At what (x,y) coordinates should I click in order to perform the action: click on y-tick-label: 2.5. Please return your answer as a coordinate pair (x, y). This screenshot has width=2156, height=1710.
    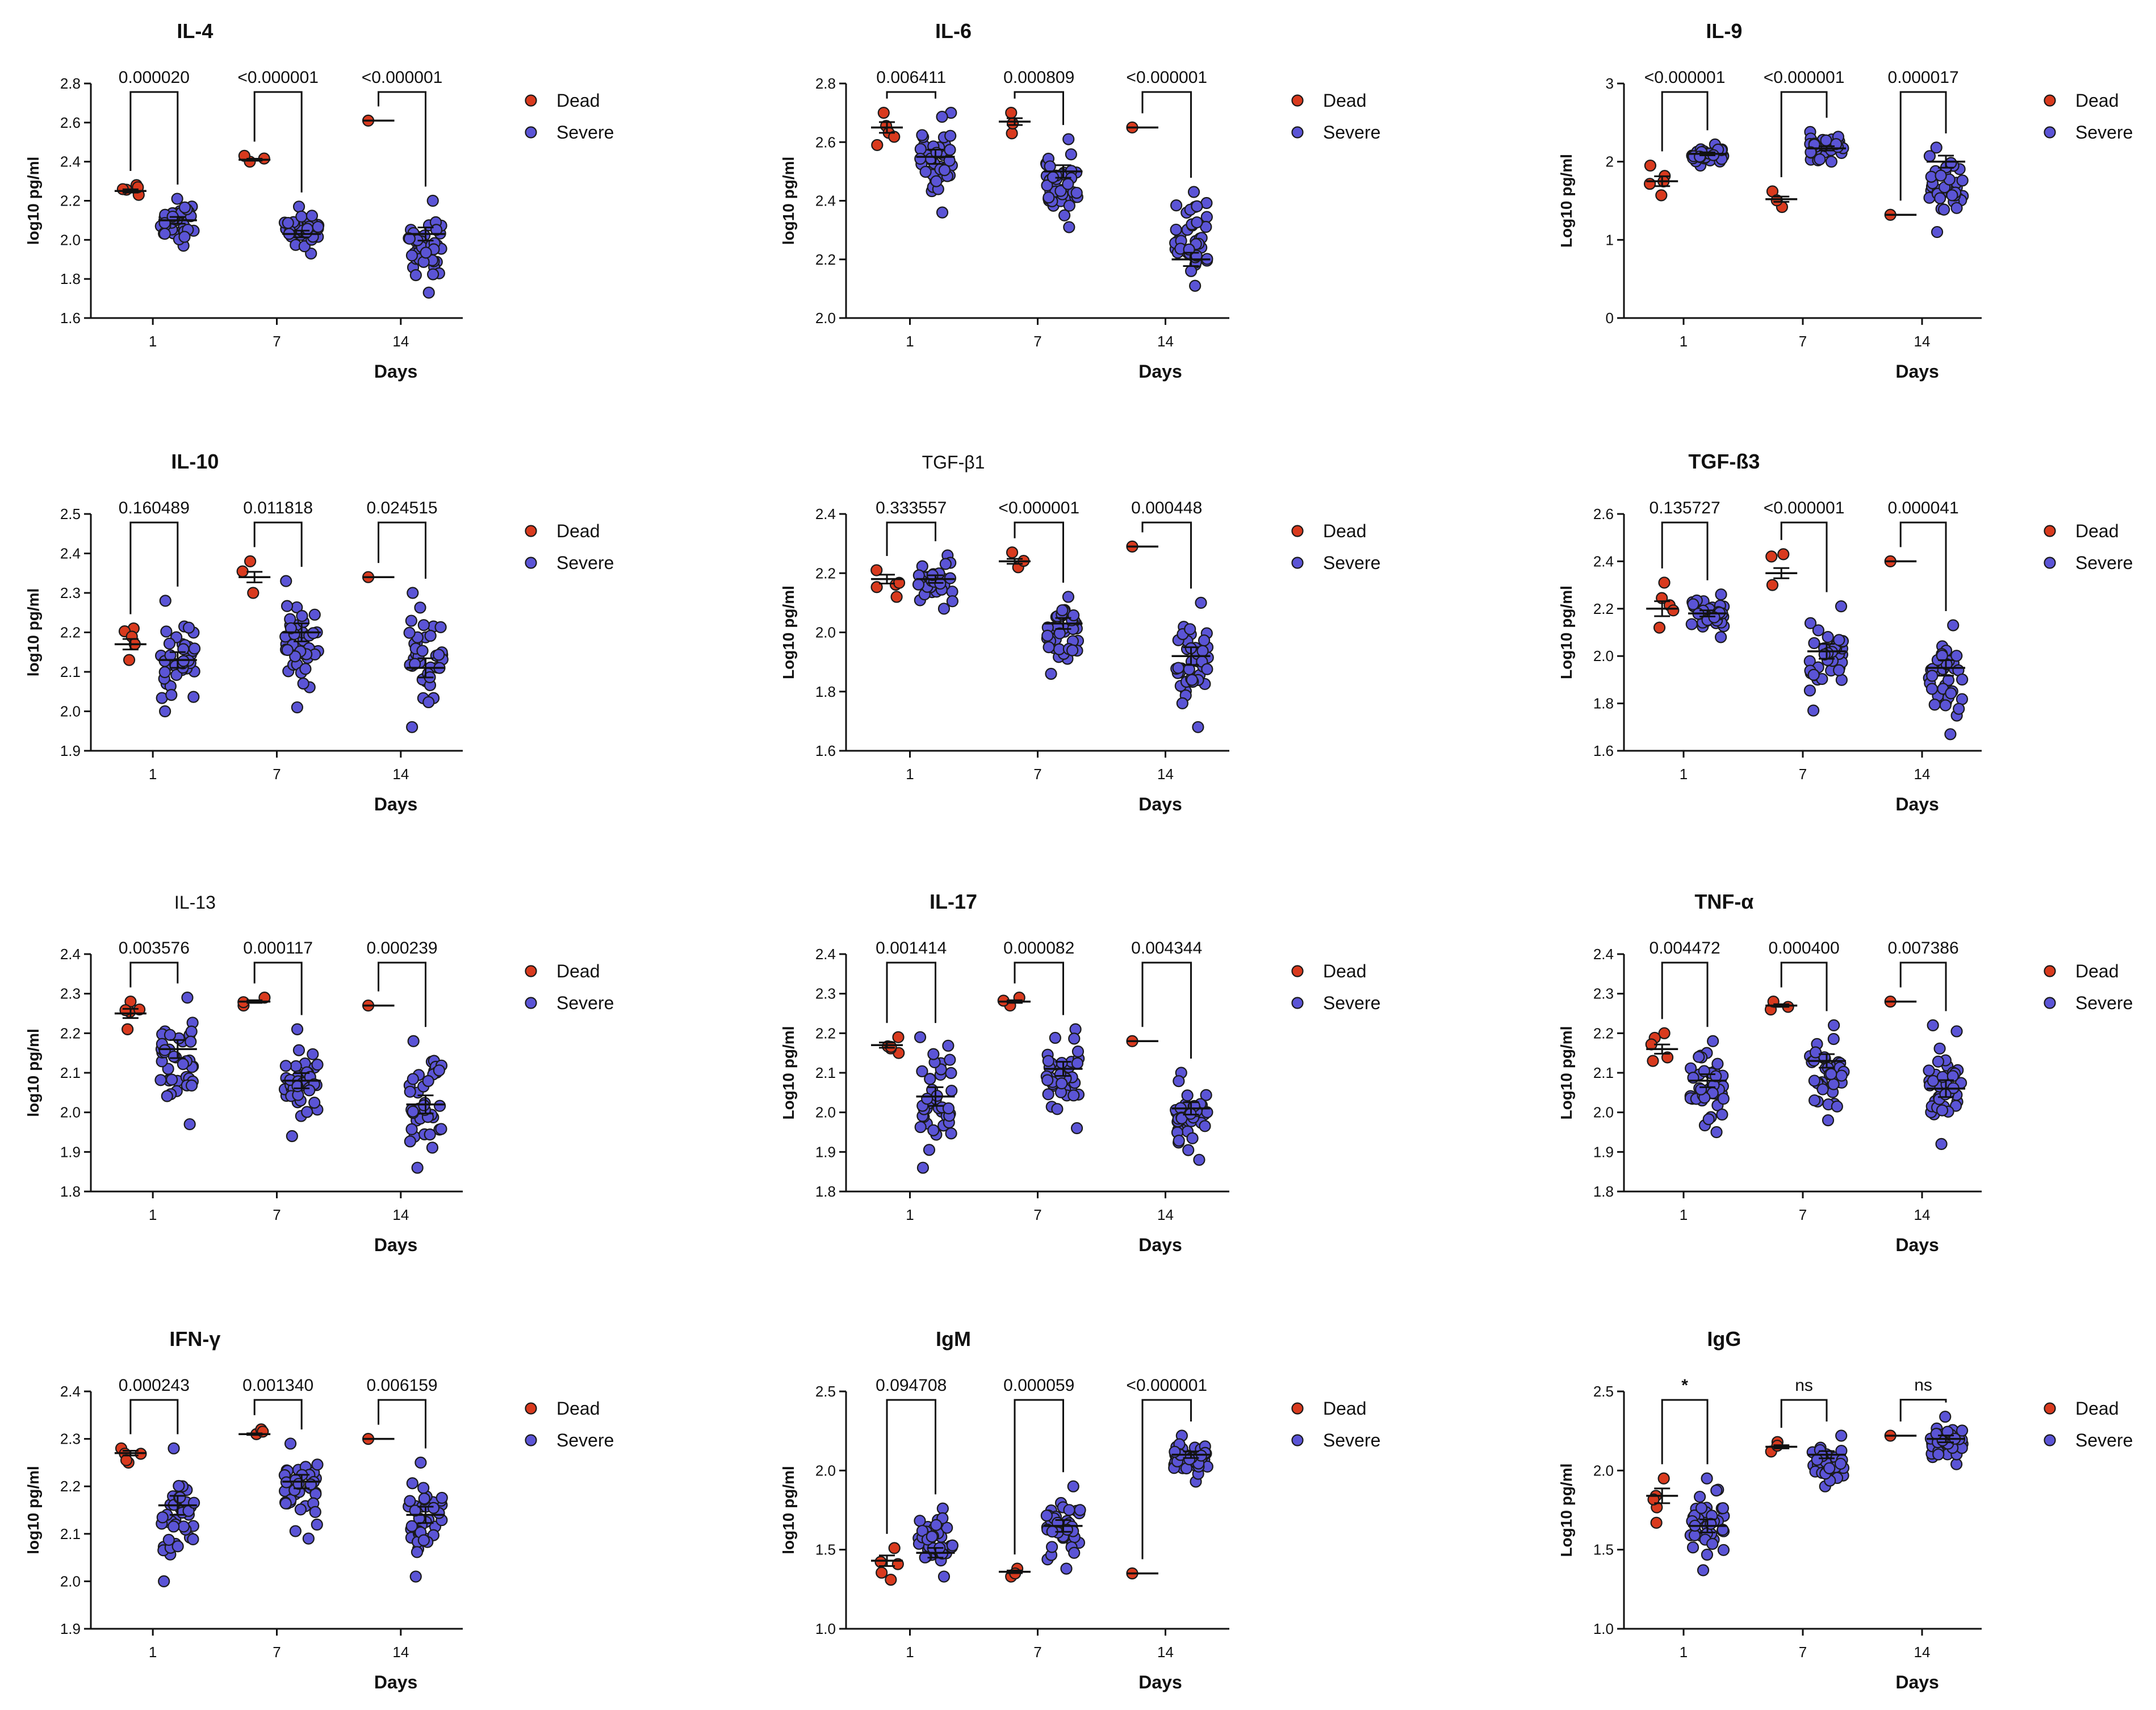
    Looking at the image, I should click on (70, 513).